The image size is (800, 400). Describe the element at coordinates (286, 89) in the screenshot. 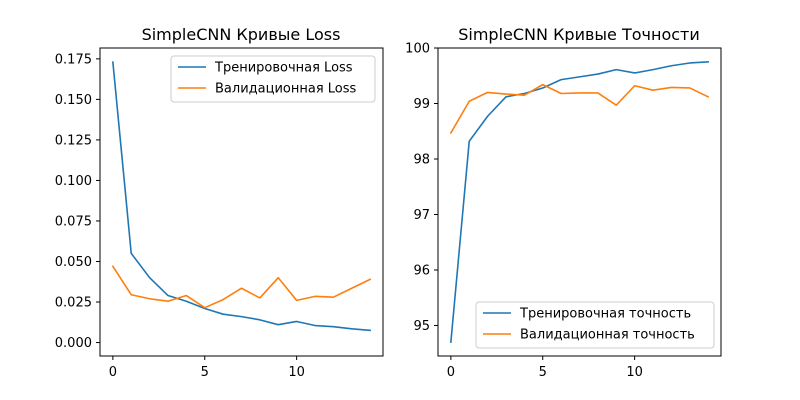

I see `loss-legend-label: Валидационная Loss` at that location.